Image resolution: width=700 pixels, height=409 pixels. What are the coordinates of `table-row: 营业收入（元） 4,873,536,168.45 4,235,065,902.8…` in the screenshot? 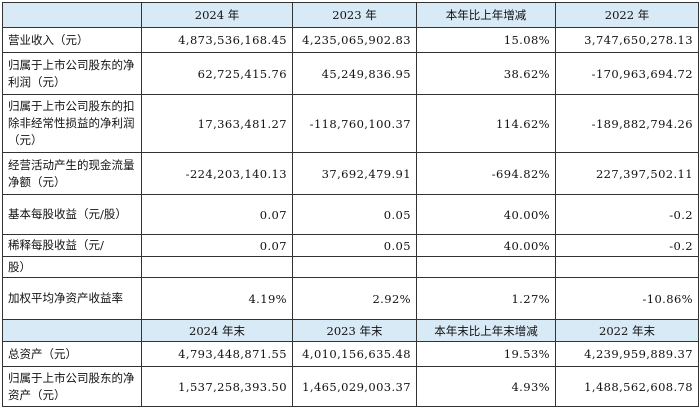 It's located at (350, 40).